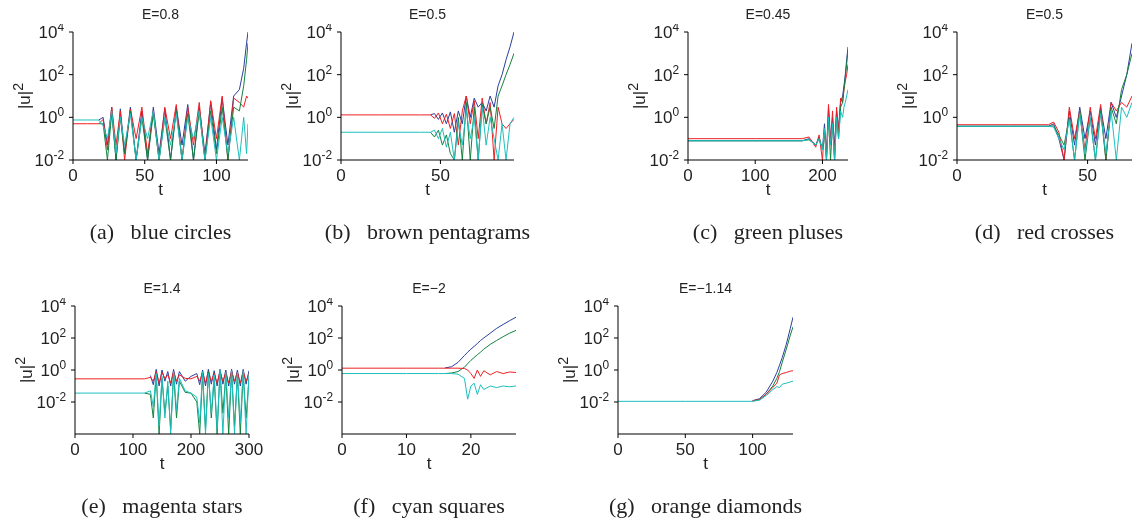 The image size is (1138, 527). I want to click on text: (f) cyan squares, so click(429, 506).